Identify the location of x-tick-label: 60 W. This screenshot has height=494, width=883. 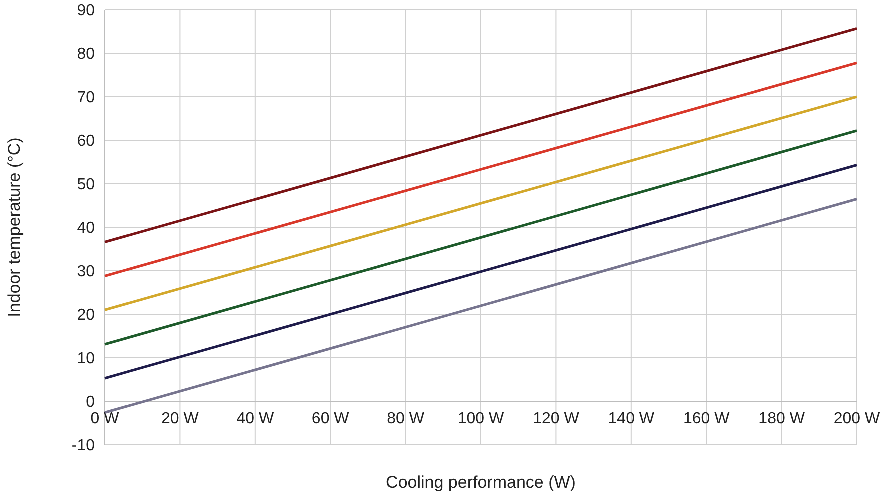
(331, 419).